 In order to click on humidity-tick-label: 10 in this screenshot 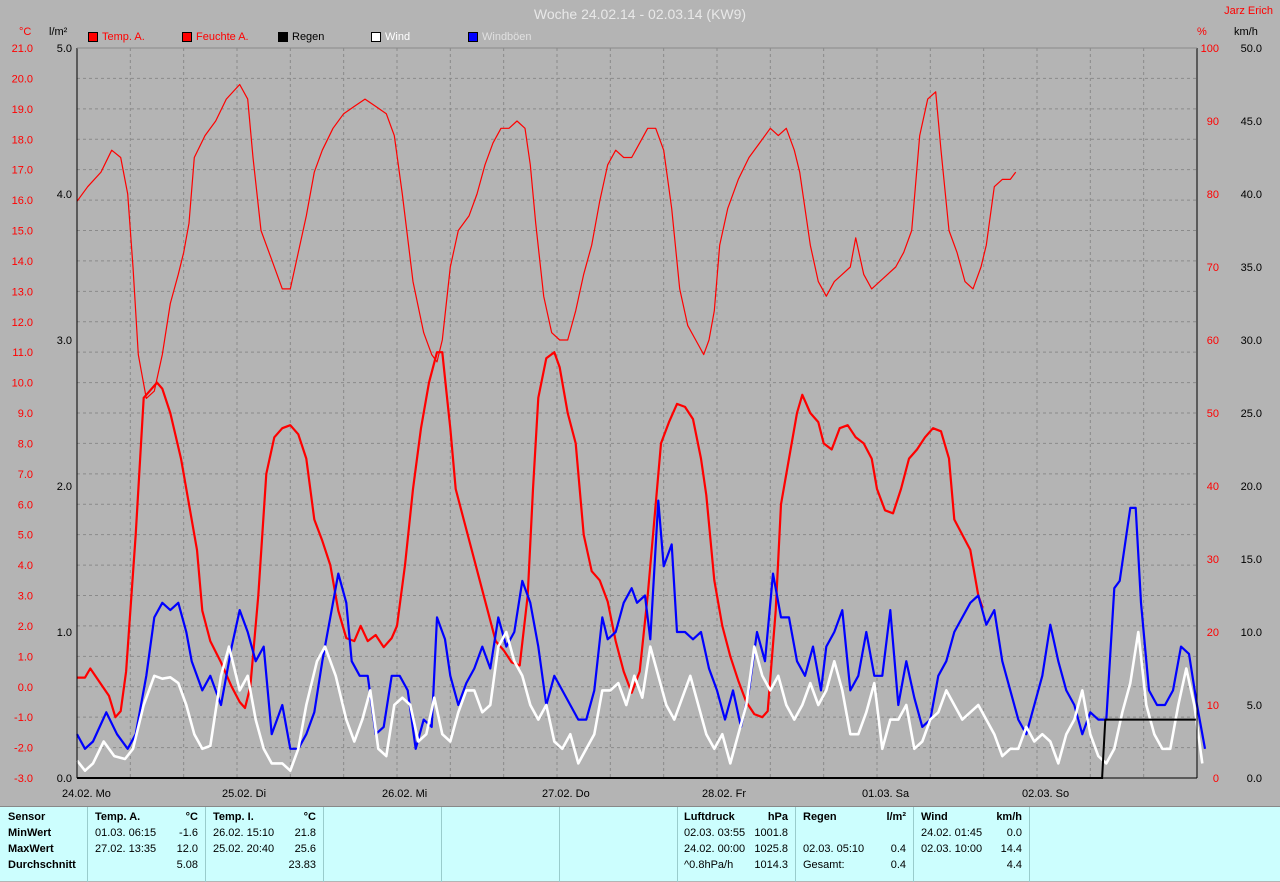, I will do `click(1213, 706)`.